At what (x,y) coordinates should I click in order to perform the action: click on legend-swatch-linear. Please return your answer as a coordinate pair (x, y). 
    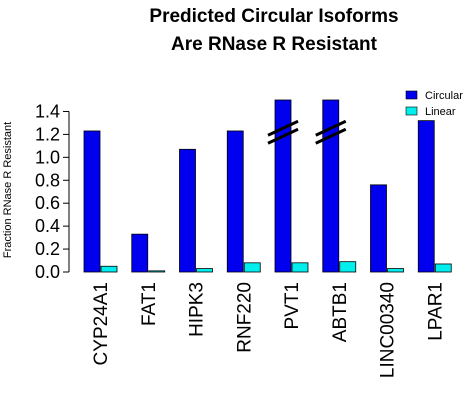
    Looking at the image, I should click on (411, 111).